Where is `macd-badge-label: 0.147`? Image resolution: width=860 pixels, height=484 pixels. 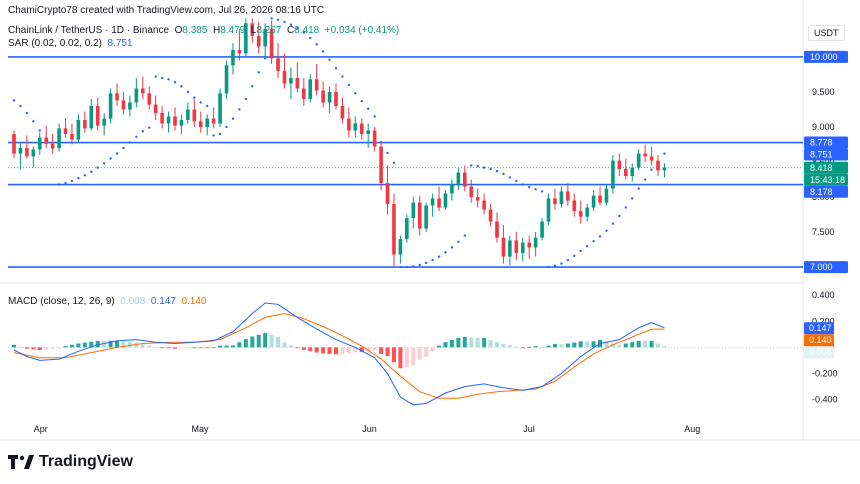 macd-badge-label: 0.147 is located at coordinates (820, 328).